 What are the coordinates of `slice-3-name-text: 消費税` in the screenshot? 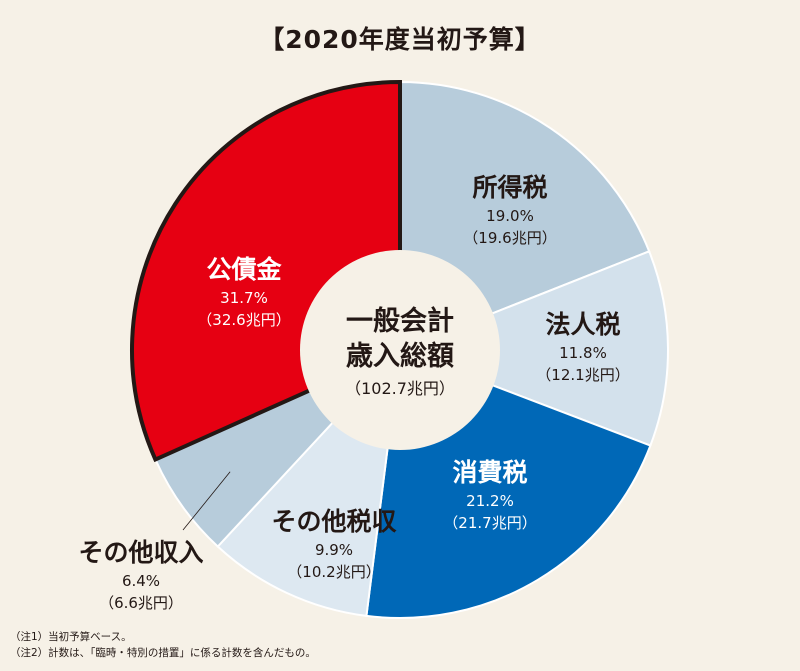 It's located at (489, 472).